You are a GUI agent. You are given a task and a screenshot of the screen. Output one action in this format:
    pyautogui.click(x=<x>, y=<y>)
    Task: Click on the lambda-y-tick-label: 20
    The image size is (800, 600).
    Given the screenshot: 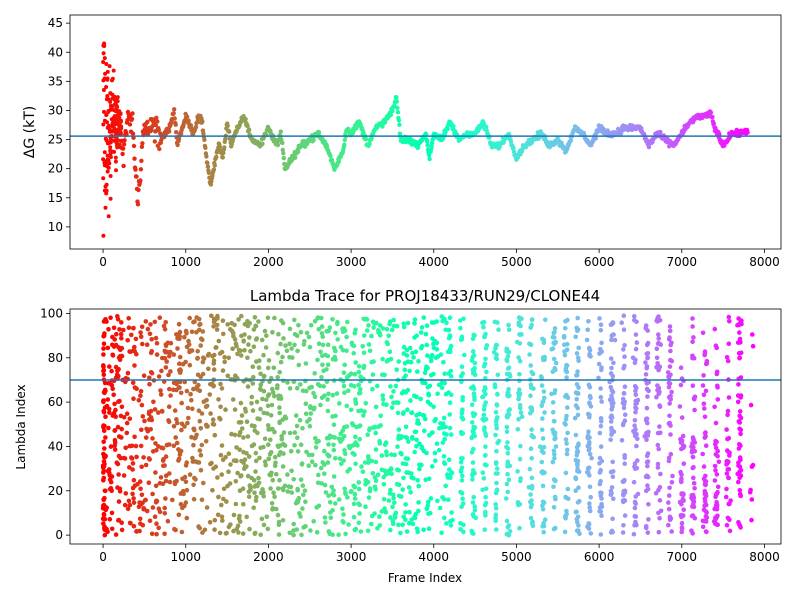 What is the action you would take?
    pyautogui.click(x=55, y=491)
    